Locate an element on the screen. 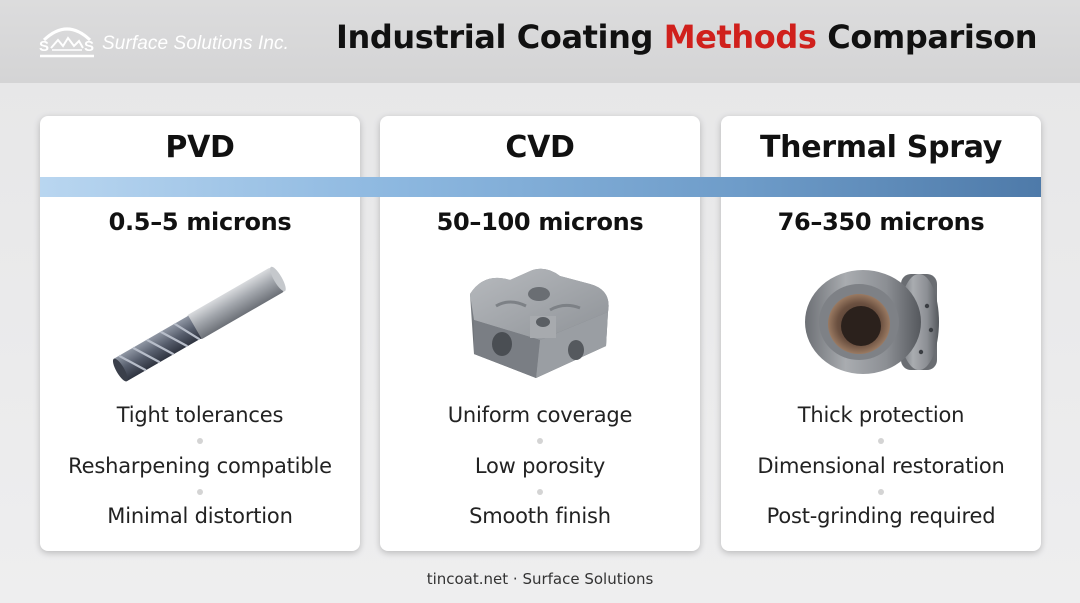  feature-item: Resharpening compatible is located at coordinates (200, 466).